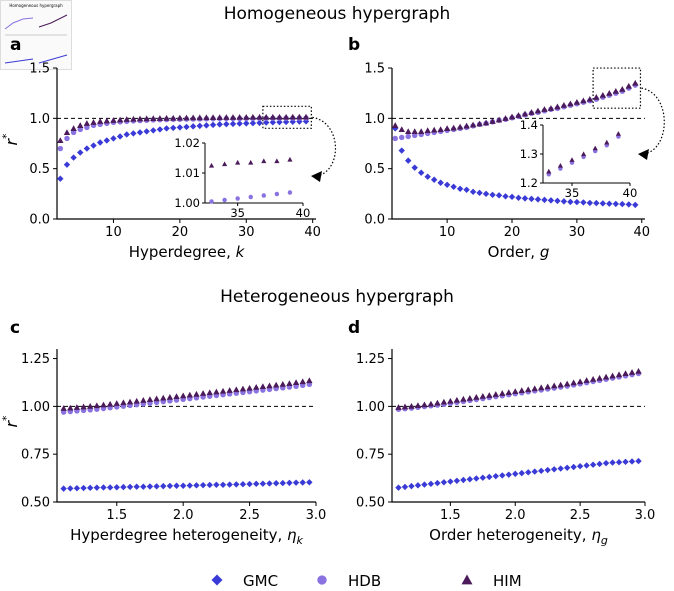 The image size is (674, 591). Describe the element at coordinates (322, 580) in the screenshot. I see `legend-marker-HDB` at that location.